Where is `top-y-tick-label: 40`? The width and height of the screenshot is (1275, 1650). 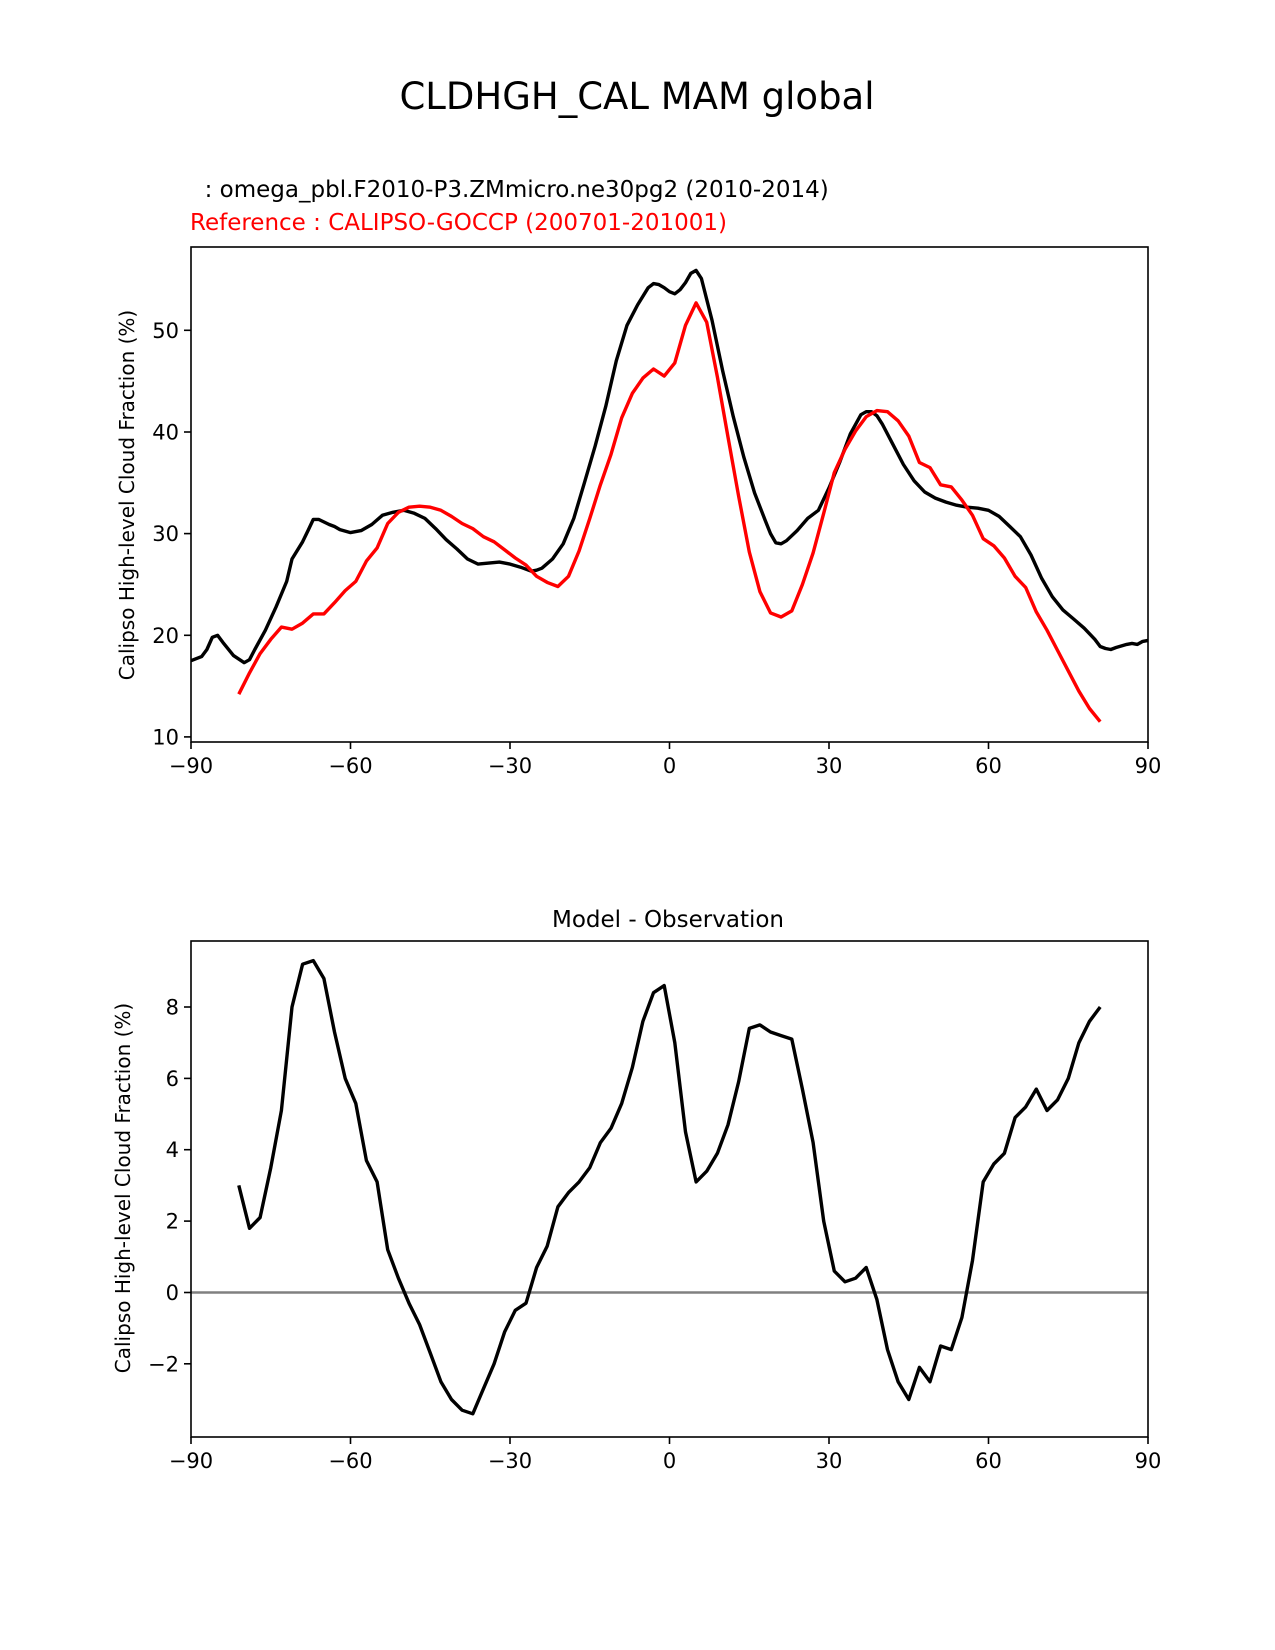
top-y-tick-label: 40 is located at coordinates (165, 433).